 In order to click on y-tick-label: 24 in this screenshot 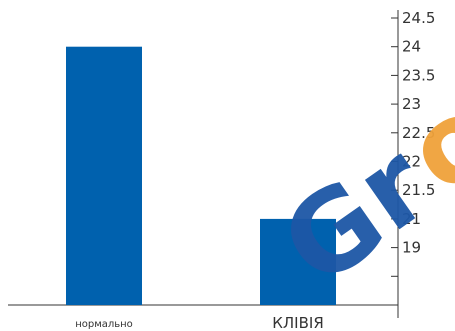, I will do `click(411, 47)`.